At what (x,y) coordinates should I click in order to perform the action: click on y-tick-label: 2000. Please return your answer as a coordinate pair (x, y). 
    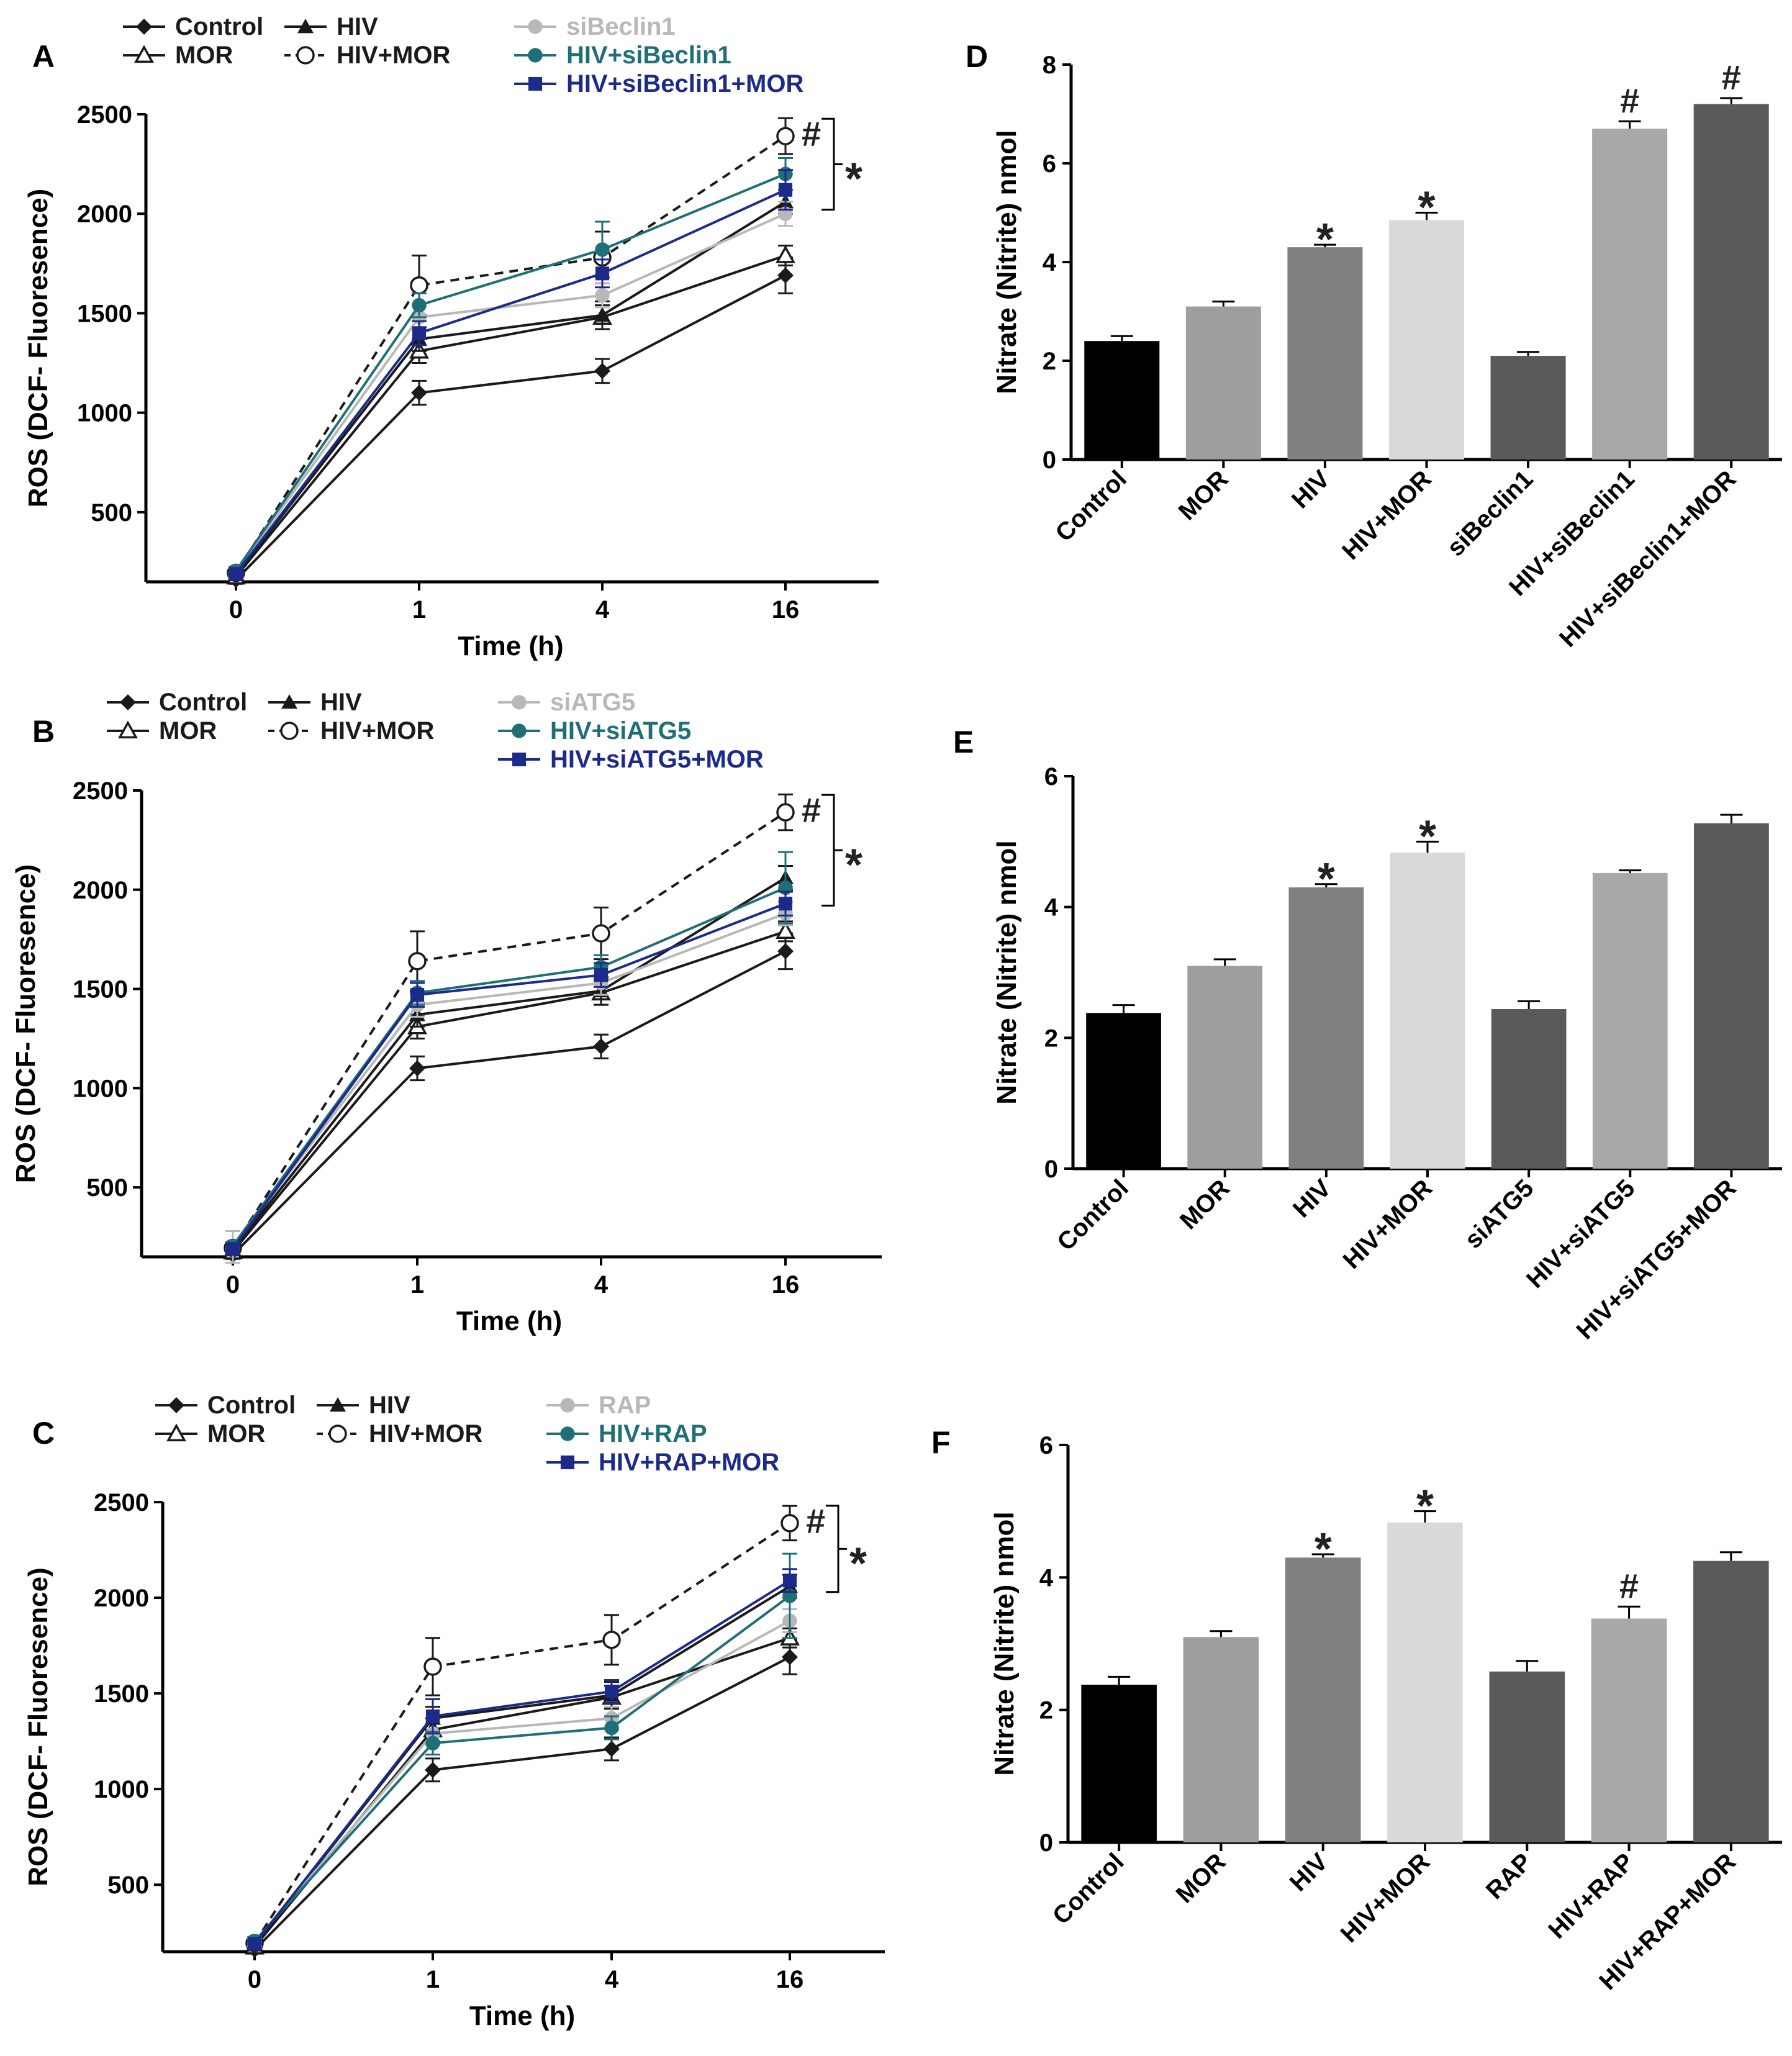
    Looking at the image, I should click on (100, 891).